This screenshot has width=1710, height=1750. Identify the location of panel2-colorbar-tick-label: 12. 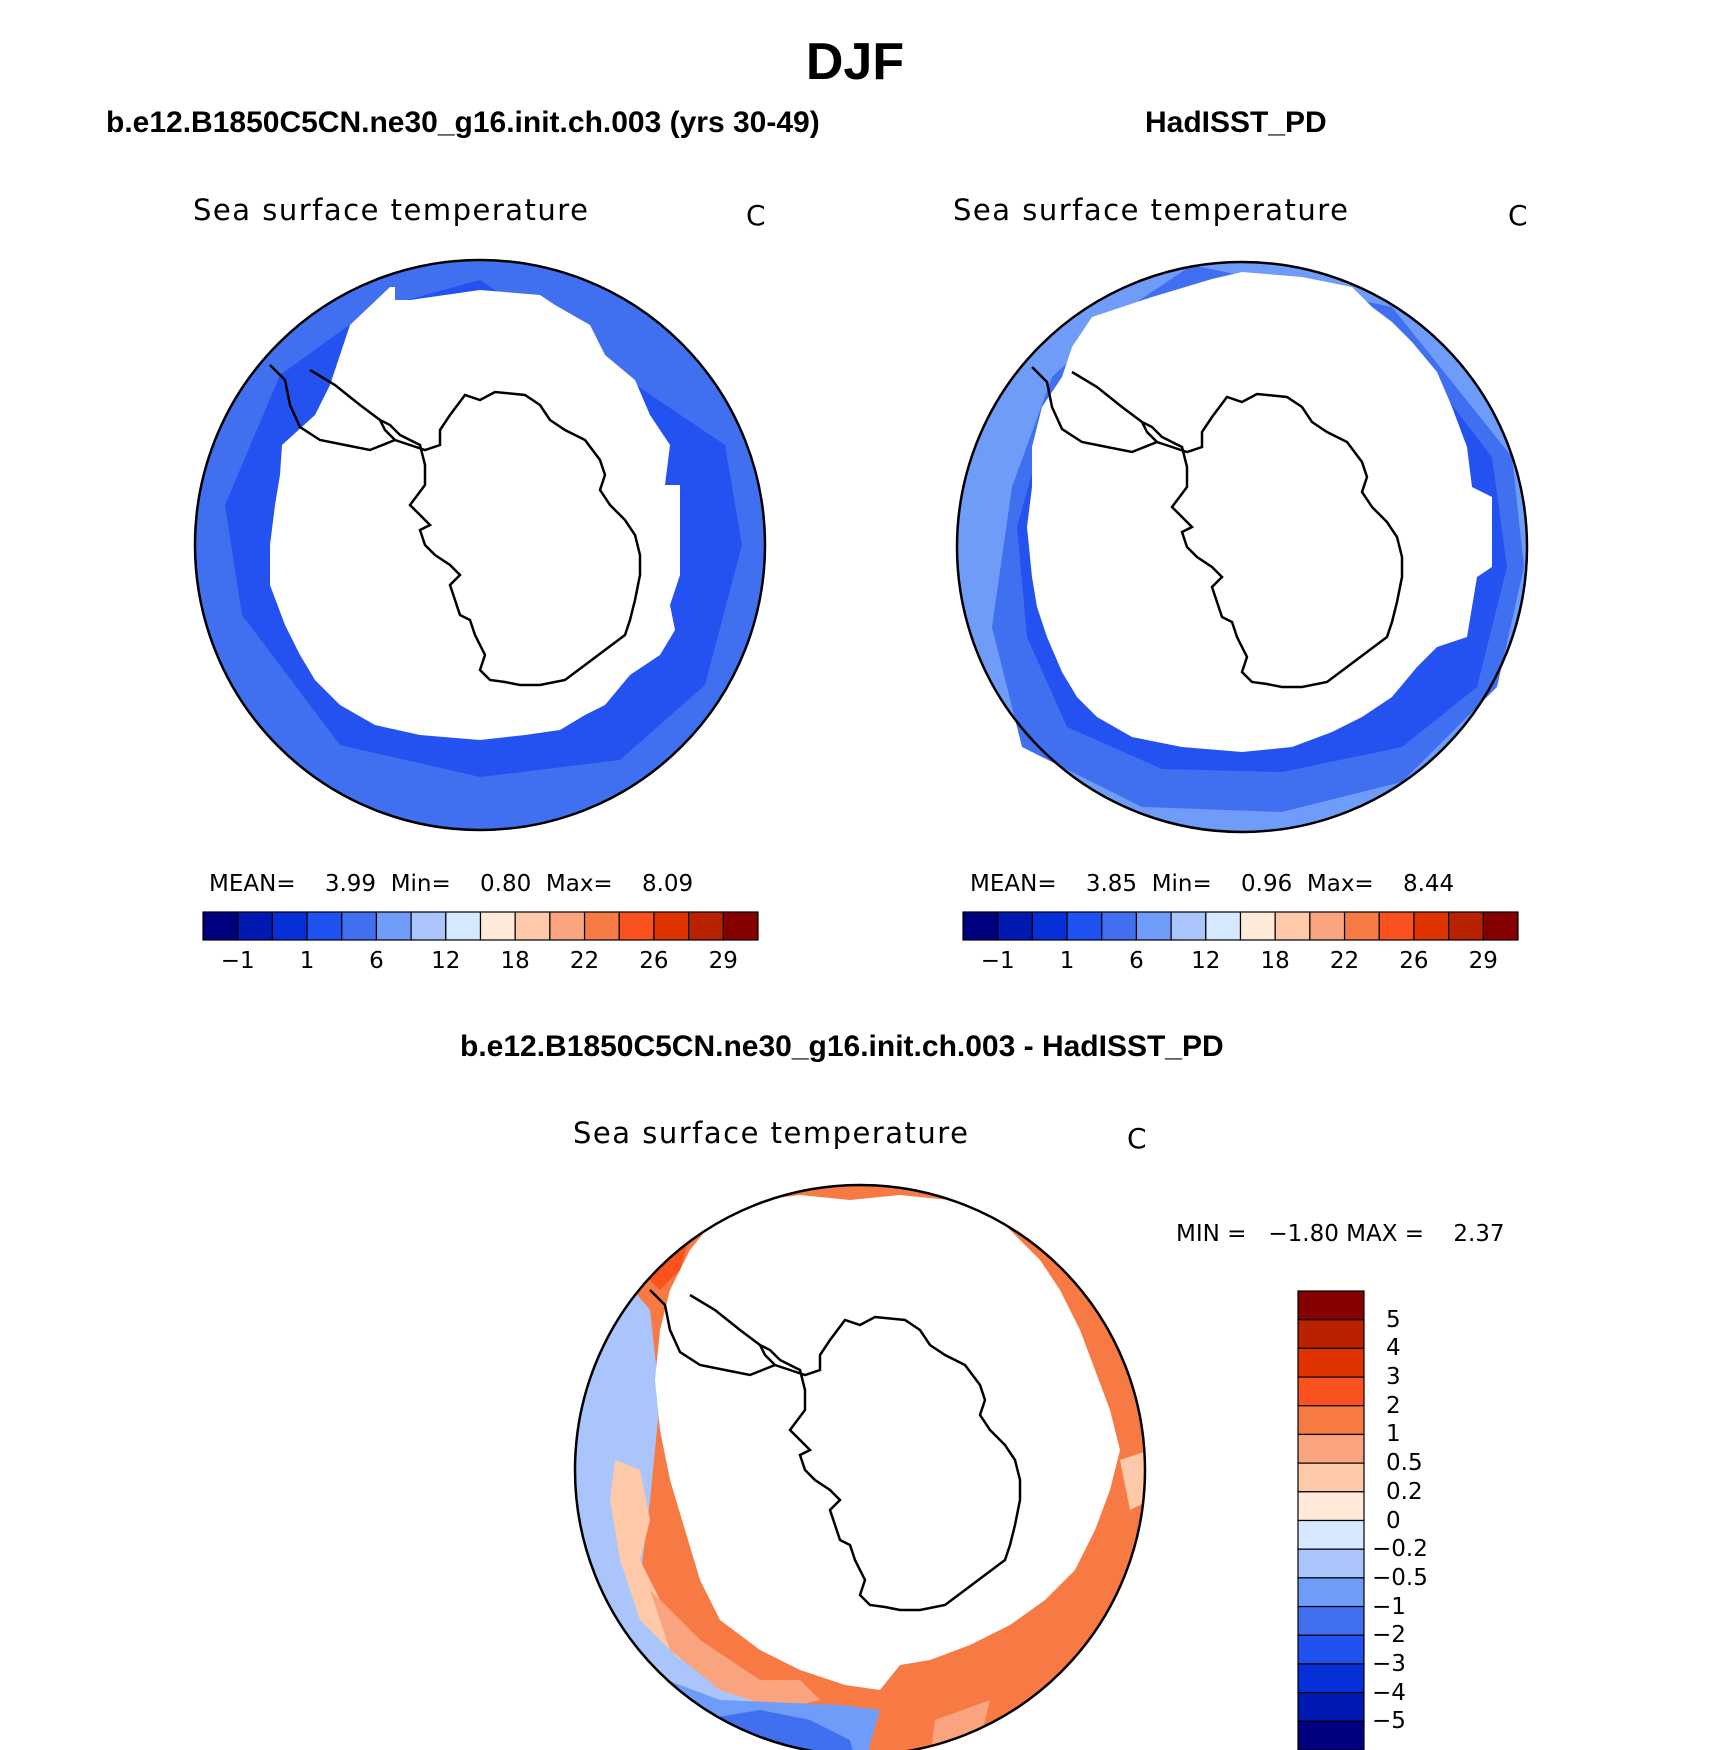
(1206, 961).